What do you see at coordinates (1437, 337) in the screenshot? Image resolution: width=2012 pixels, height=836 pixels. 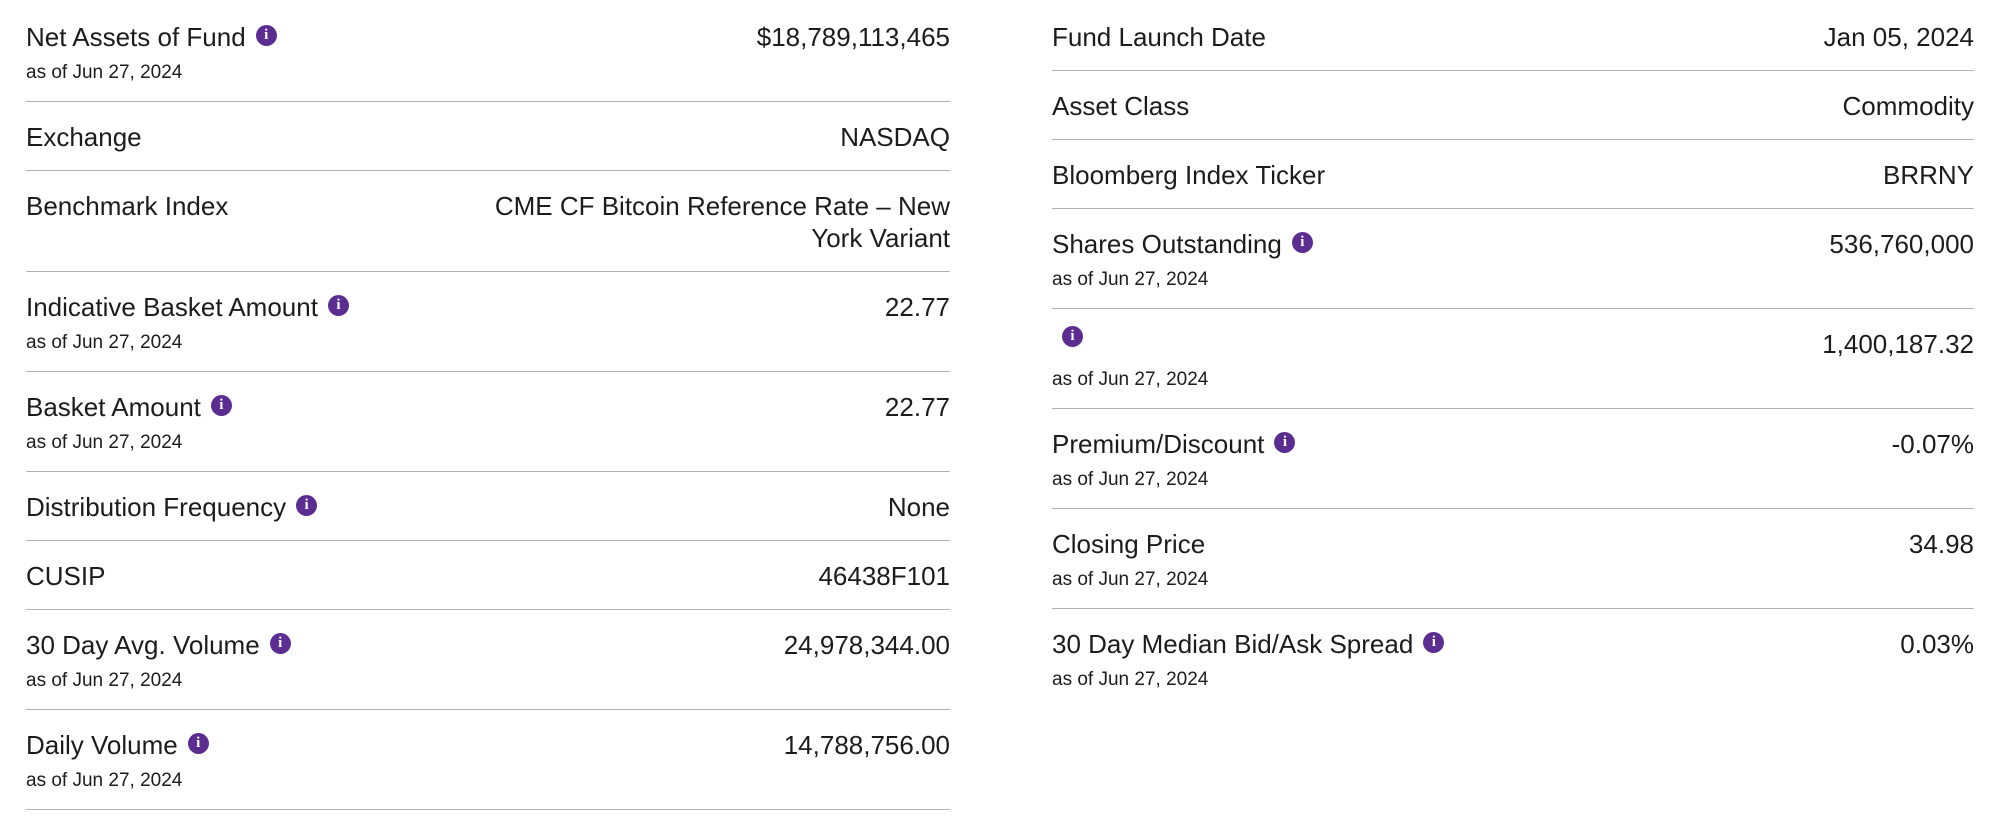 I see `fact-label-line: i` at bounding box center [1437, 337].